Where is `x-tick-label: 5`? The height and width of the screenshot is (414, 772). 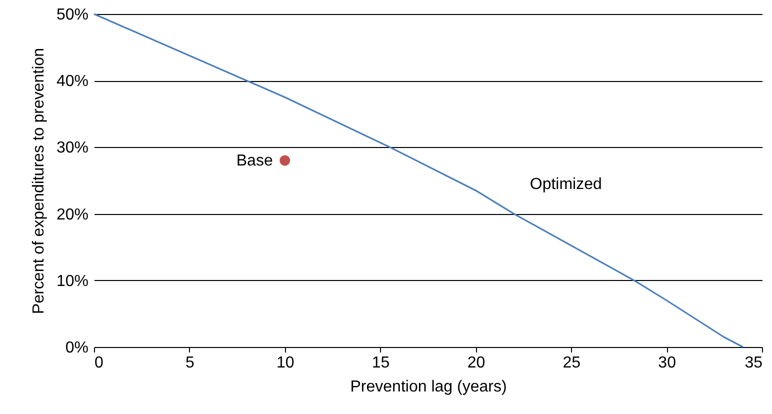
x-tick-label: 5 is located at coordinates (189, 363).